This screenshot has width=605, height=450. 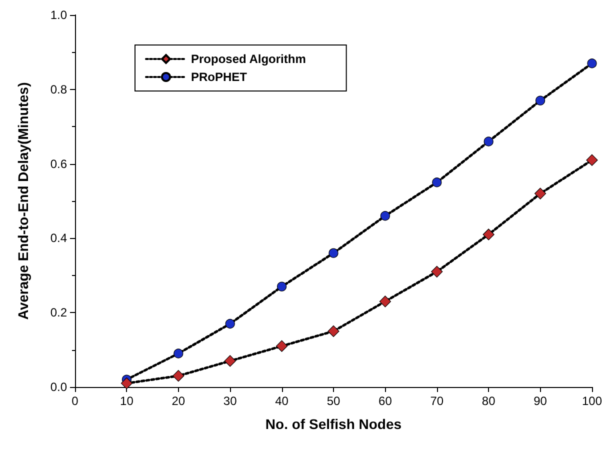 What do you see at coordinates (59, 163) in the screenshot?
I see `y-tick-label: 0.6` at bounding box center [59, 163].